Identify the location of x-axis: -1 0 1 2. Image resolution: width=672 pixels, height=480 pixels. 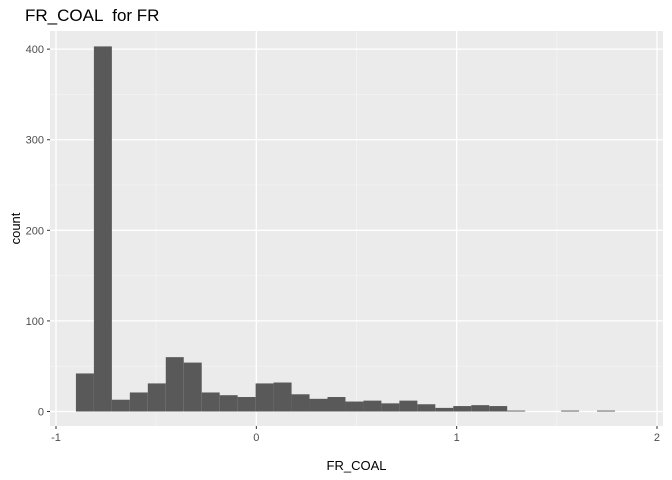
(355, 435).